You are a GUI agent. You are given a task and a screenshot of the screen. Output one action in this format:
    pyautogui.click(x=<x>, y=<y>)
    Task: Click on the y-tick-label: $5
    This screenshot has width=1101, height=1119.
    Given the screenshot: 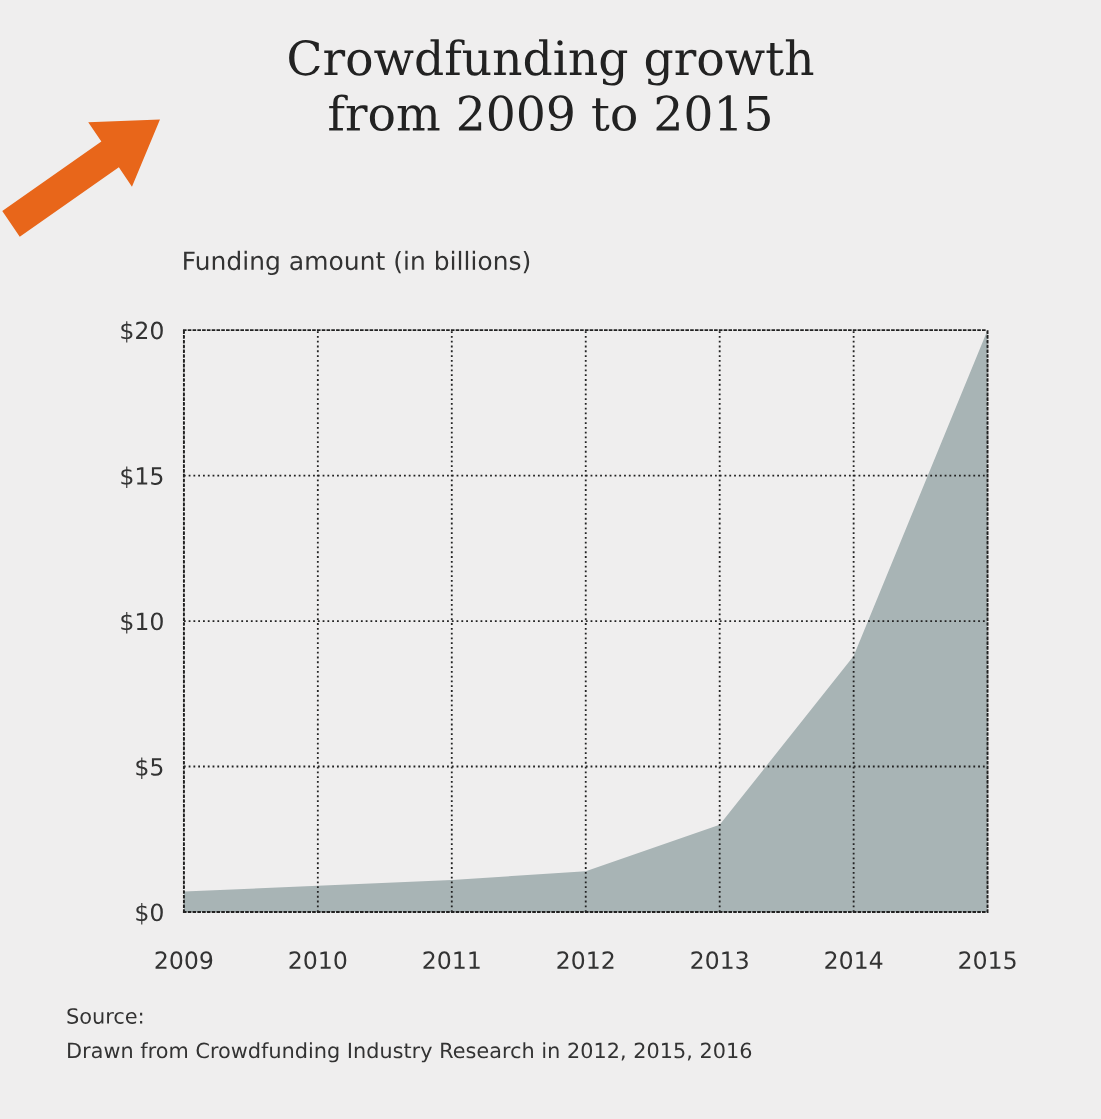 What is the action you would take?
    pyautogui.click(x=149, y=768)
    